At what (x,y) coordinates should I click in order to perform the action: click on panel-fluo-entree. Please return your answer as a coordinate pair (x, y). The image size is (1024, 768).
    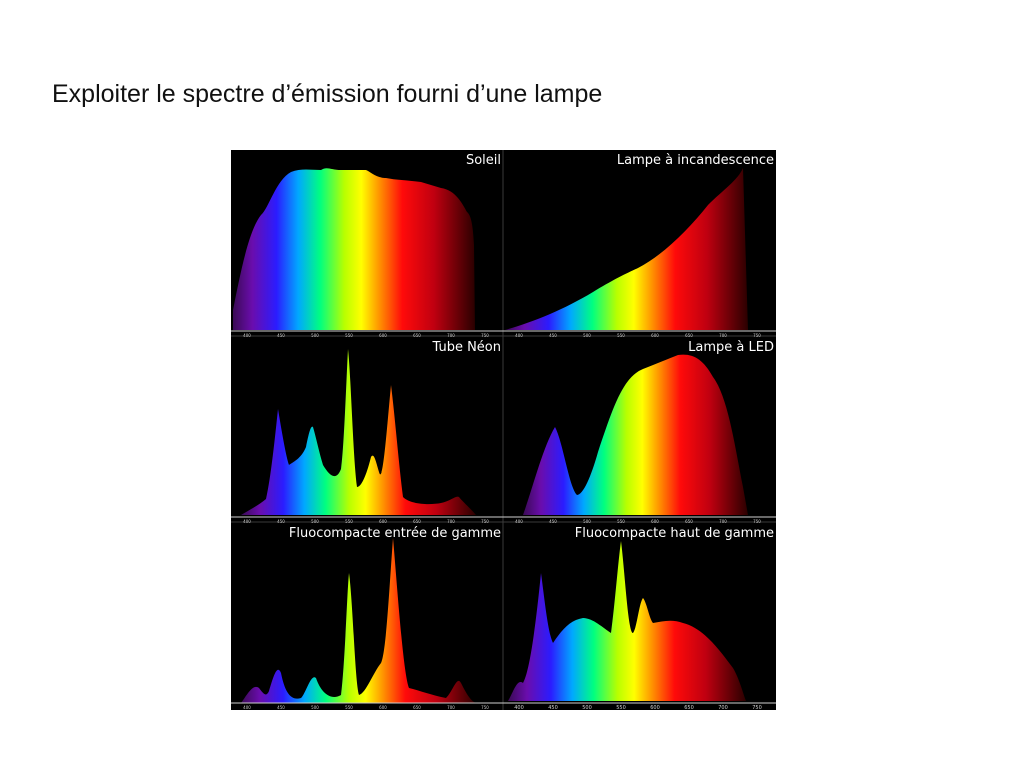
    Looking at the image, I should click on (358, 620).